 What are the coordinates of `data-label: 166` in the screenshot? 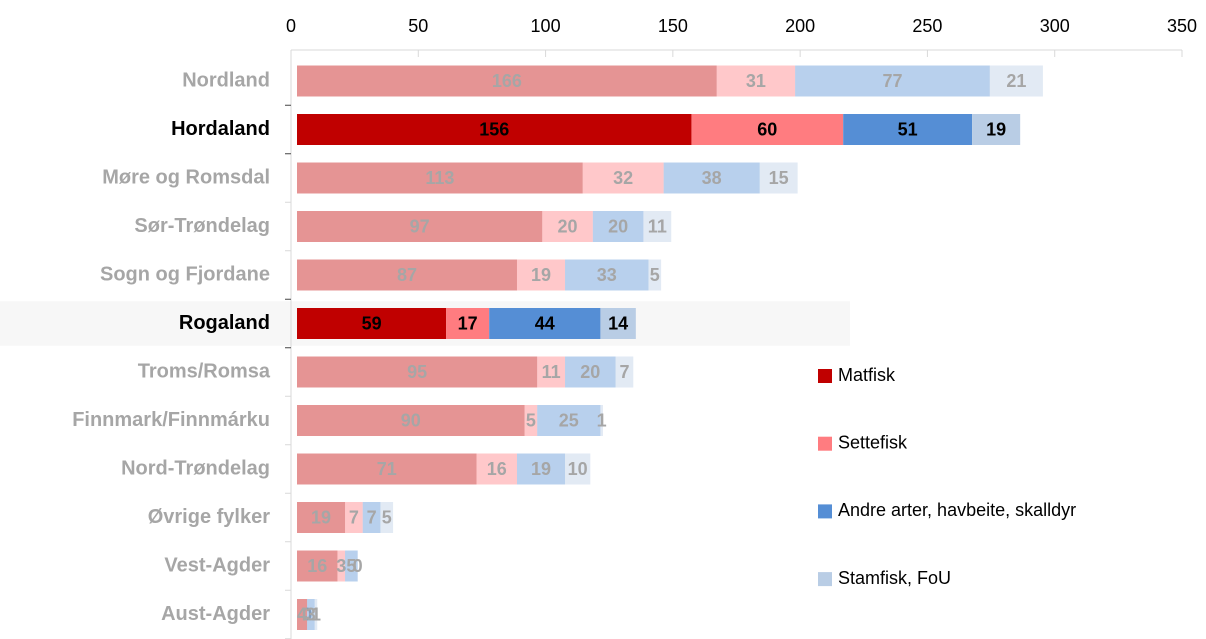 It's located at (507, 81).